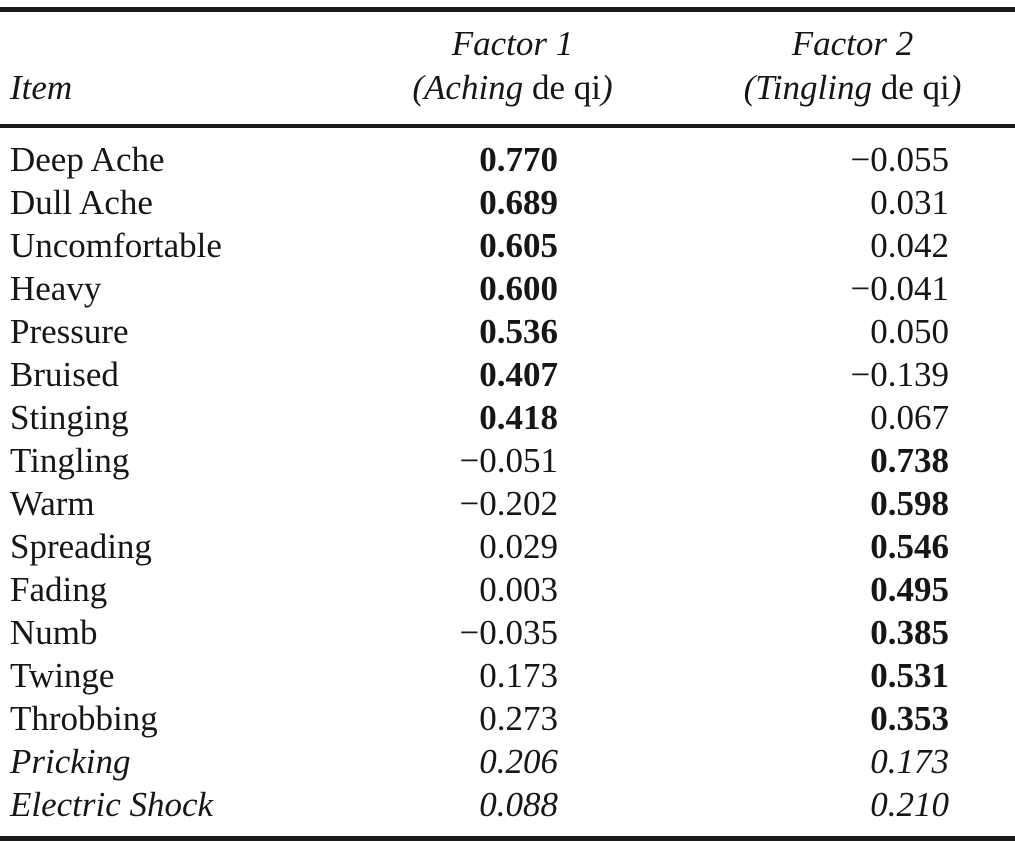  What do you see at coordinates (909, 632) in the screenshot?
I see `factor2-loading-cell: 0.385` at bounding box center [909, 632].